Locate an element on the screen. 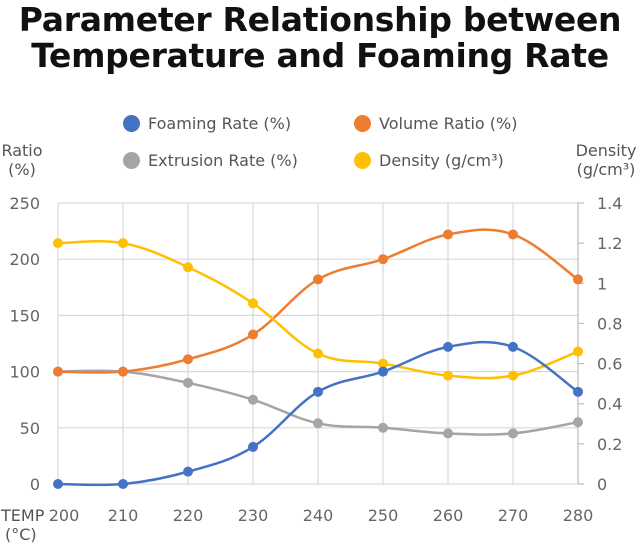 Image resolution: width=640 pixels, height=545 pixels. x-axis-title: TEMP (°C) is located at coordinates (23, 525).